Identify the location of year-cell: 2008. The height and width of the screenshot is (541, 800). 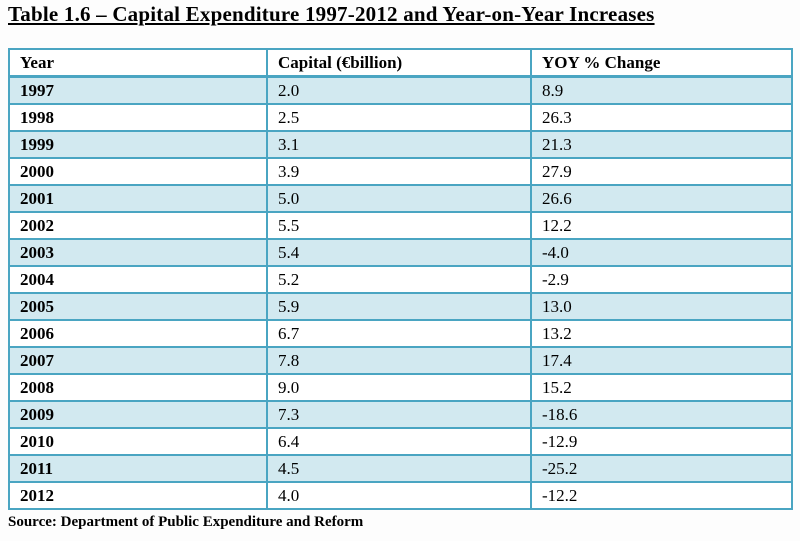
(138, 387).